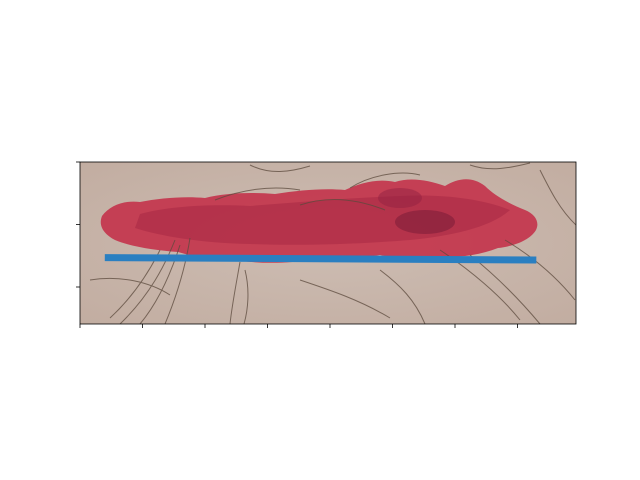 This screenshot has width=640, height=480. Describe the element at coordinates (298, 326) in the screenshot. I see `x-axis` at that location.